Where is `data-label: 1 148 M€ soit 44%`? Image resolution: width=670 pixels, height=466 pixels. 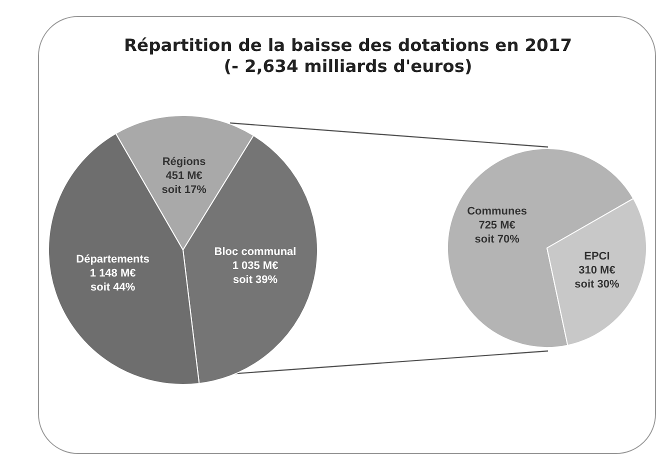
data-label: 1 148 M€ soit 44% is located at coordinates (113, 280).